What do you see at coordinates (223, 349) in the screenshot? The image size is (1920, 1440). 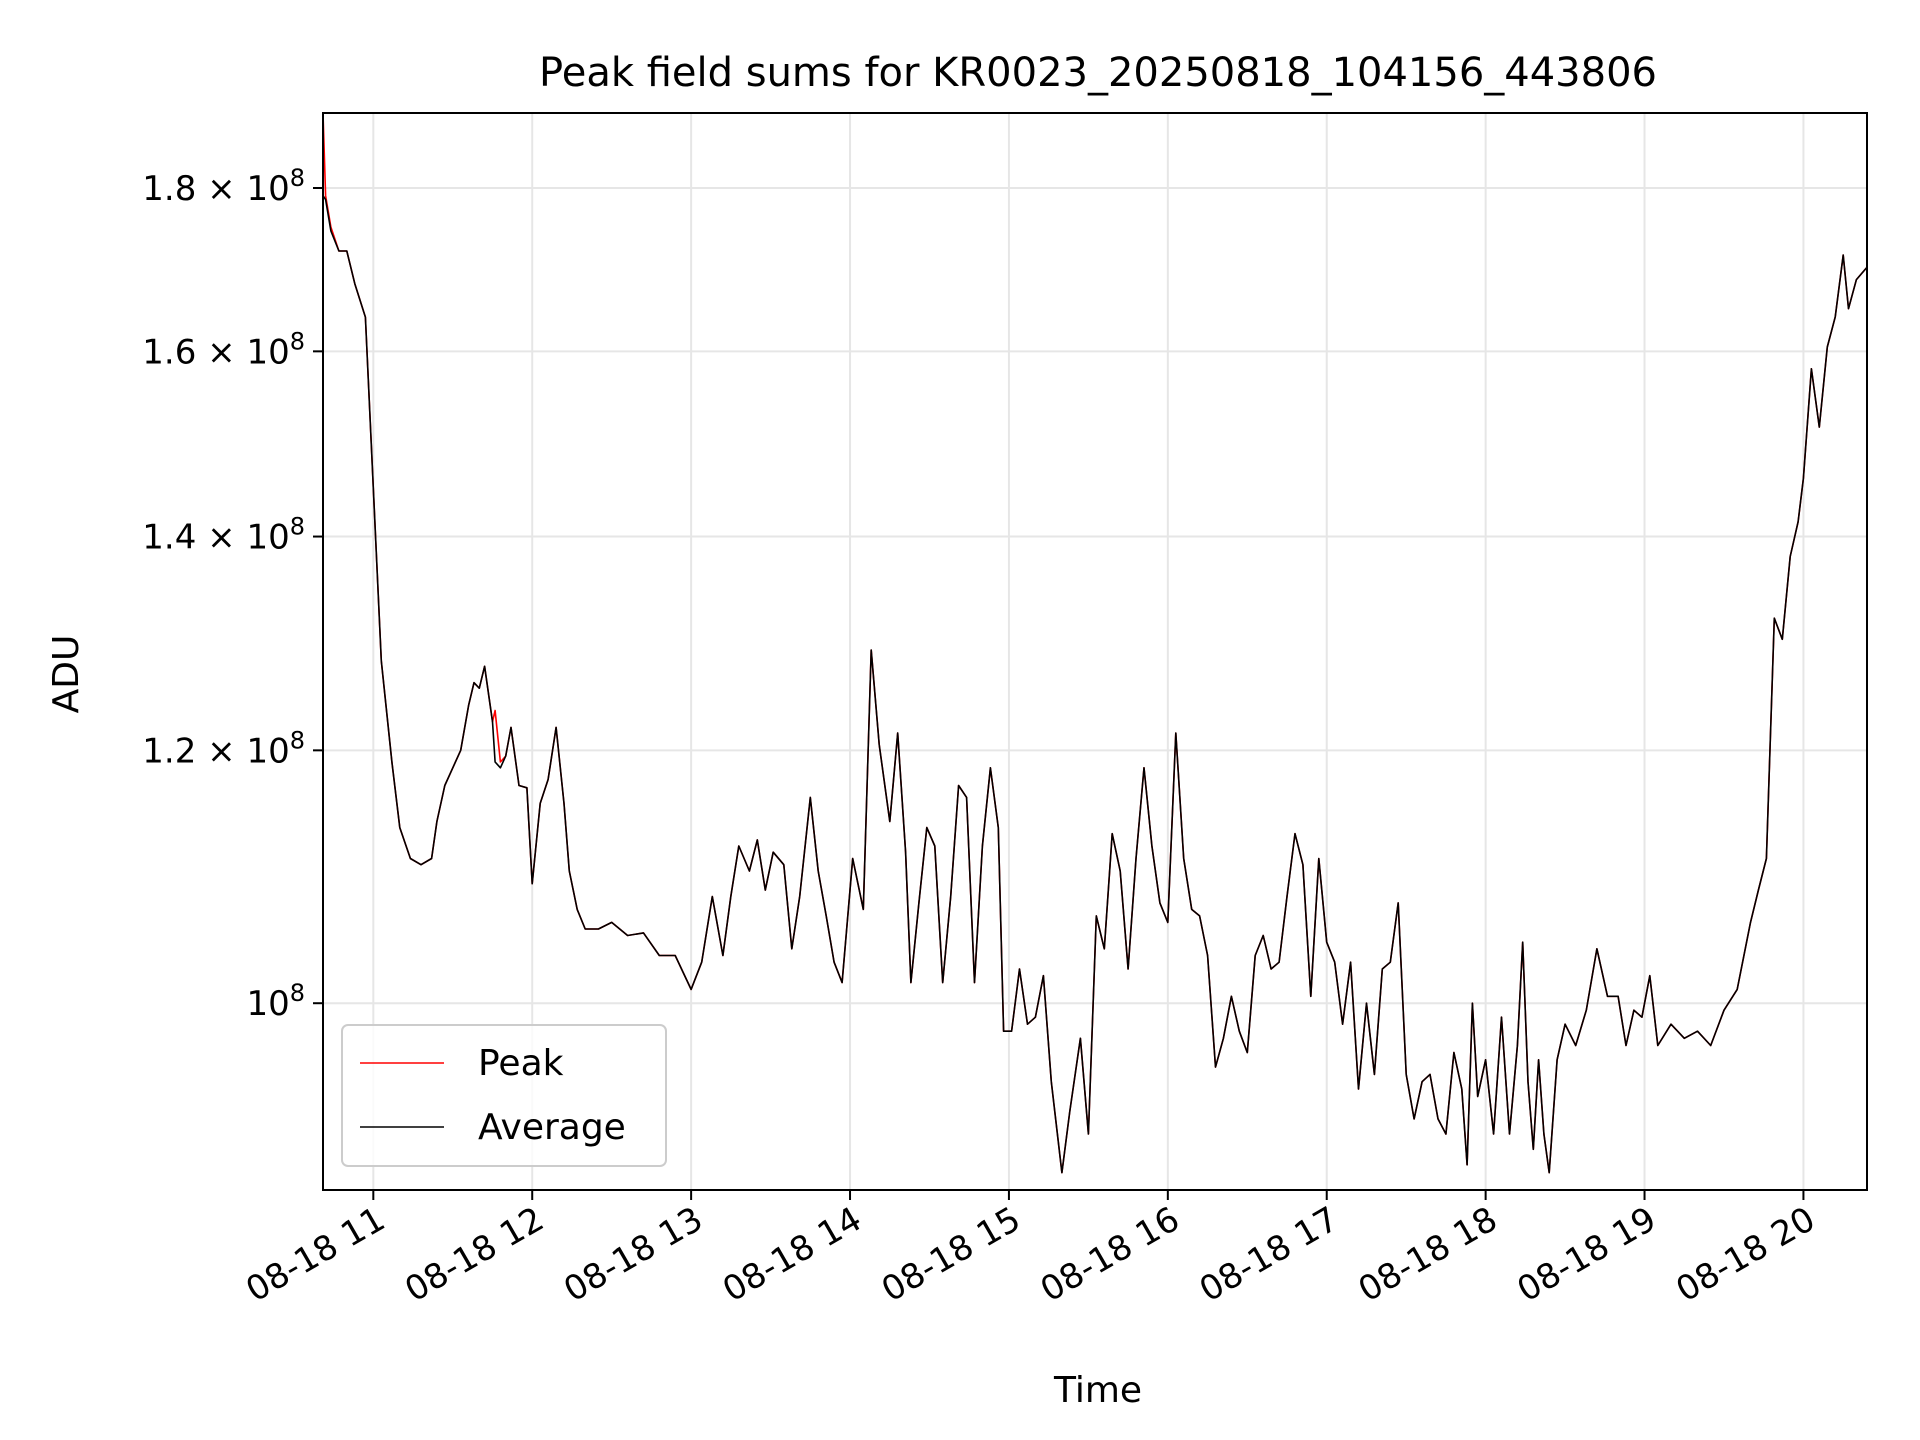 I see `y-tick-label: 1.6 × 108` at bounding box center [223, 349].